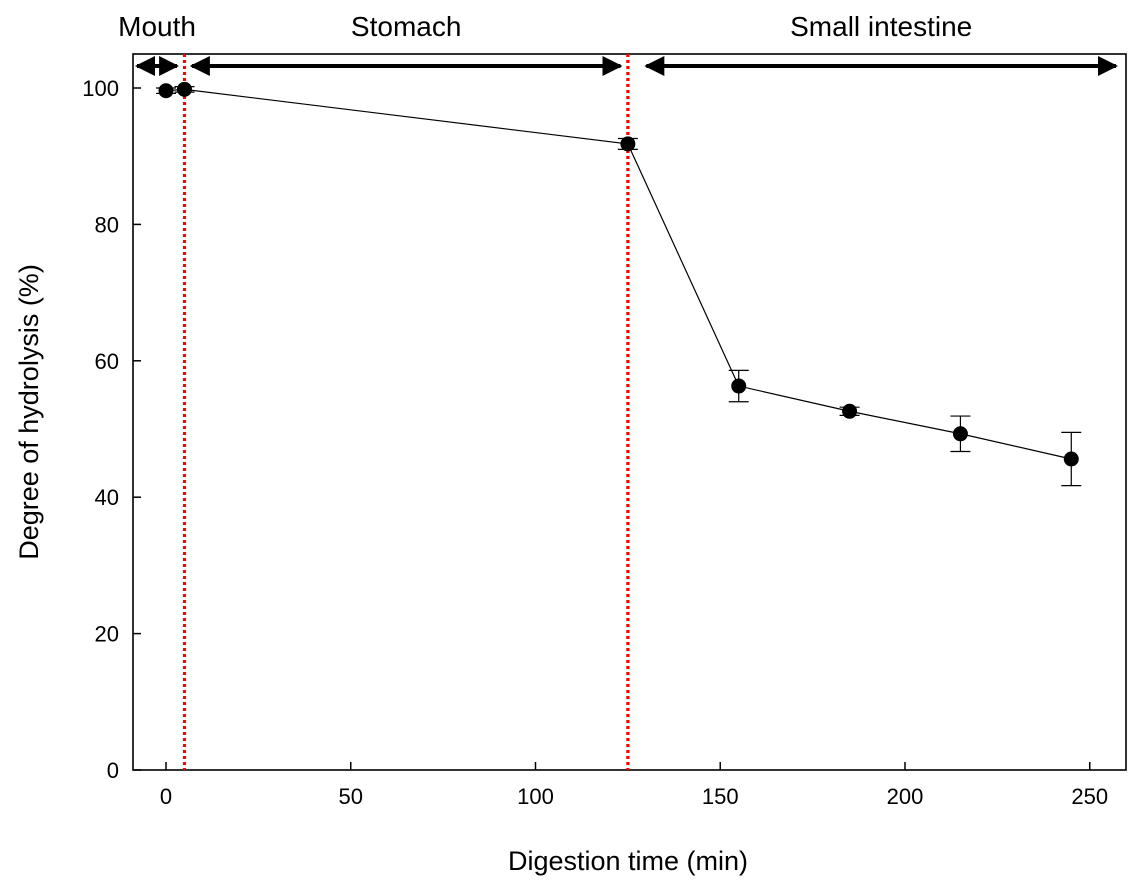  I want to click on x-tick-label: 0, so click(166, 796).